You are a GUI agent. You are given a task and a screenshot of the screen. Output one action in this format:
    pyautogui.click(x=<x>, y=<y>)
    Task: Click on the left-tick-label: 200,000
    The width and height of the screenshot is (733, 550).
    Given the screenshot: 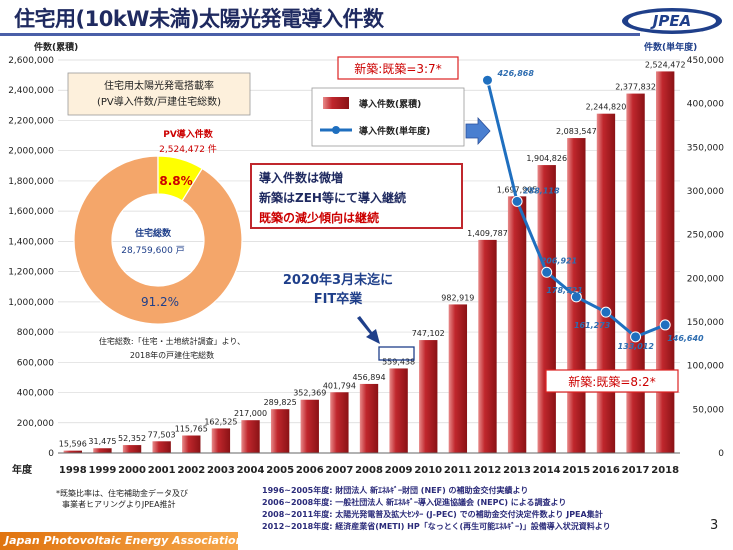 What is the action you would take?
    pyautogui.click(x=35, y=424)
    